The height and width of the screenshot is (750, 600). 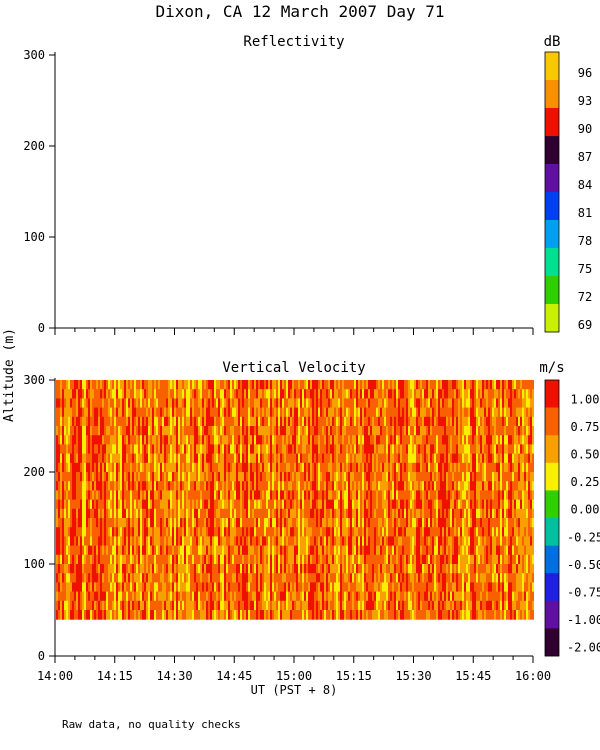 What do you see at coordinates (585, 73) in the screenshot?
I see `reflectivity-colorbar-label: 96` at bounding box center [585, 73].